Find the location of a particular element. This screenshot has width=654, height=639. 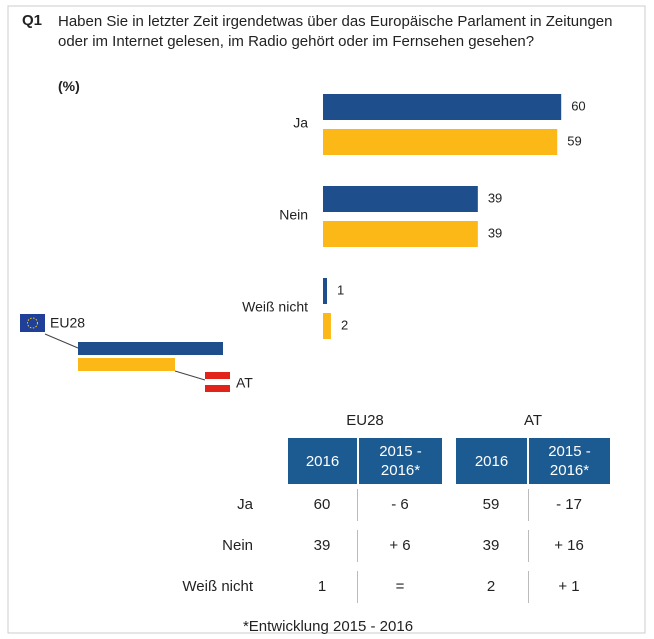

value-label: 60 is located at coordinates (578, 105).